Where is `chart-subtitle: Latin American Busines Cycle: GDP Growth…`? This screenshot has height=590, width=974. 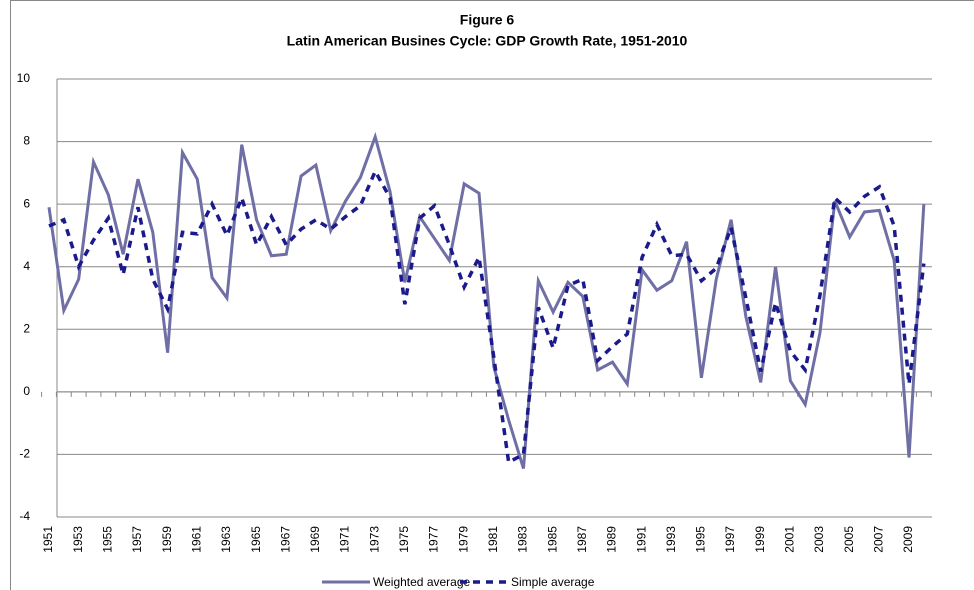
chart-subtitle: Latin American Busines Cycle: GDP Growth… is located at coordinates (487, 41).